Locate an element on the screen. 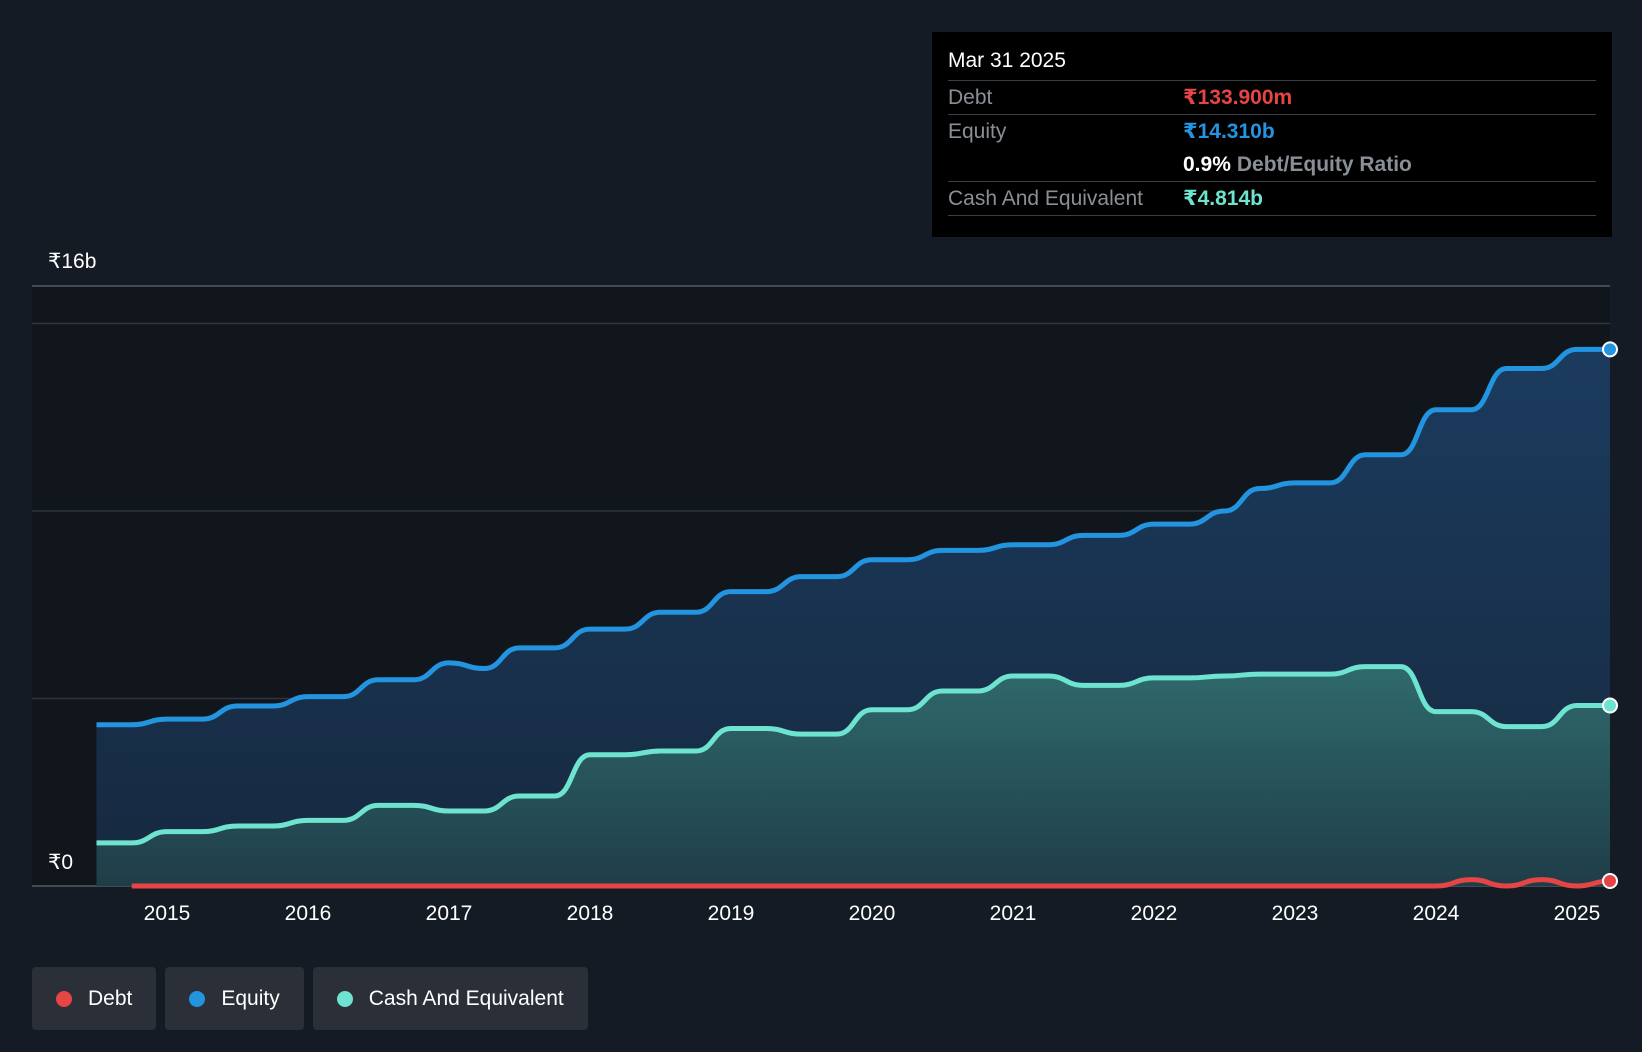 The image size is (1642, 1052). tooltip-debt-value: ₹133.900m is located at coordinates (1238, 97).